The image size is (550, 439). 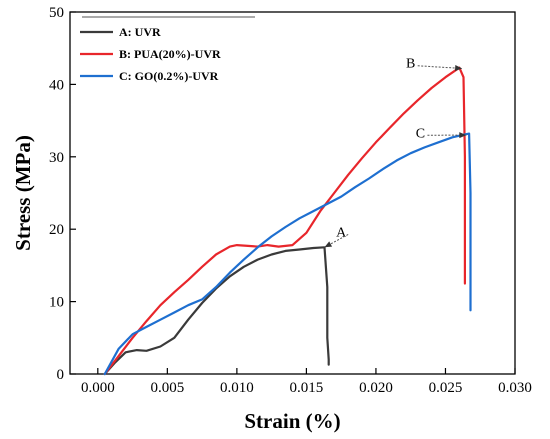 I want to click on annotation-label: C, so click(x=420, y=133).